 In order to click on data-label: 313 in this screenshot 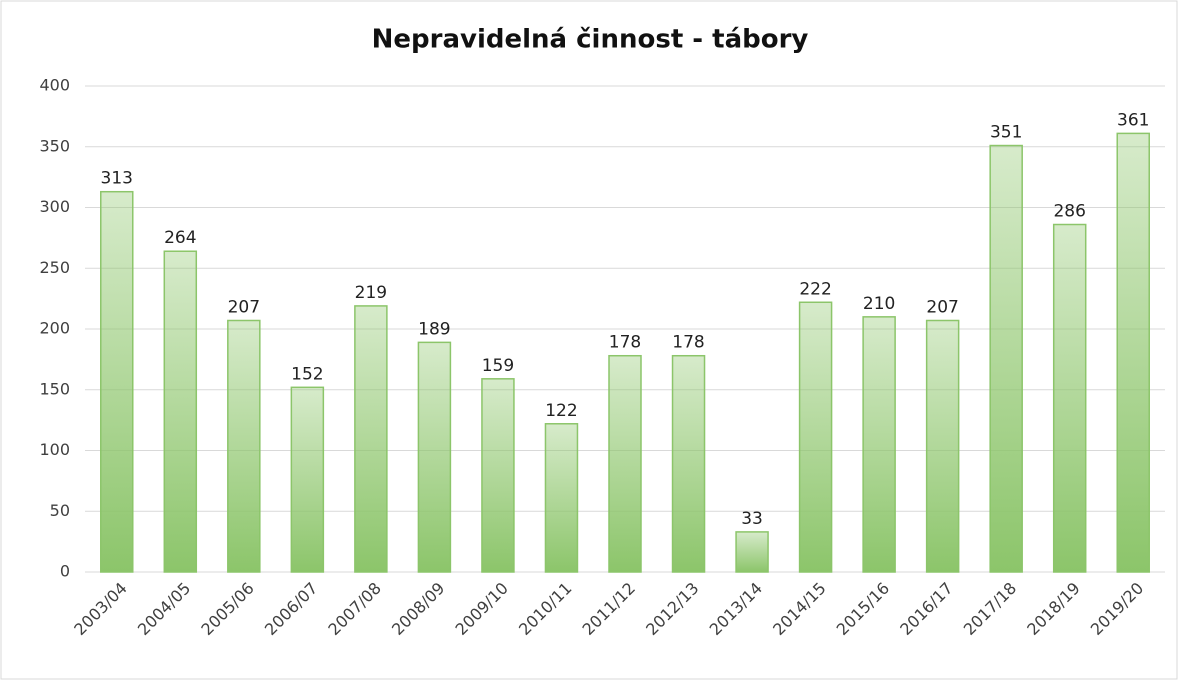, I will do `click(117, 179)`.